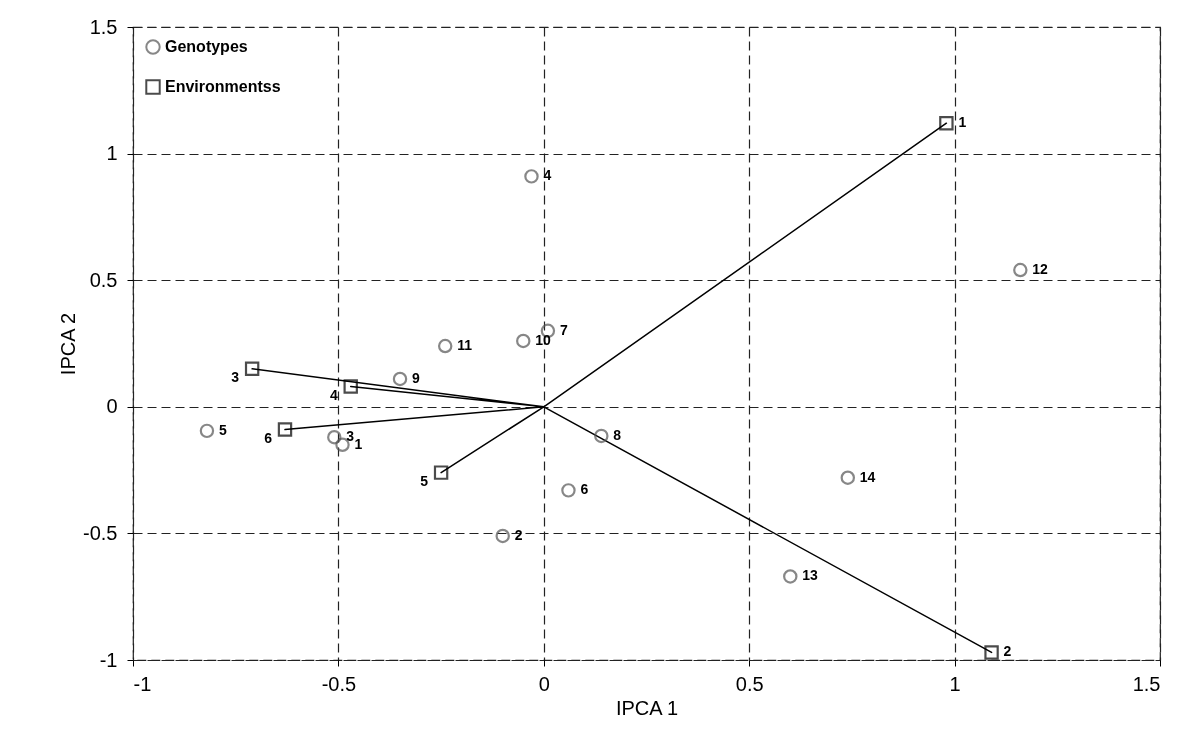 The height and width of the screenshot is (745, 1198). Describe the element at coordinates (100, 532) in the screenshot. I see `y-tick-label: -0.5` at that location.